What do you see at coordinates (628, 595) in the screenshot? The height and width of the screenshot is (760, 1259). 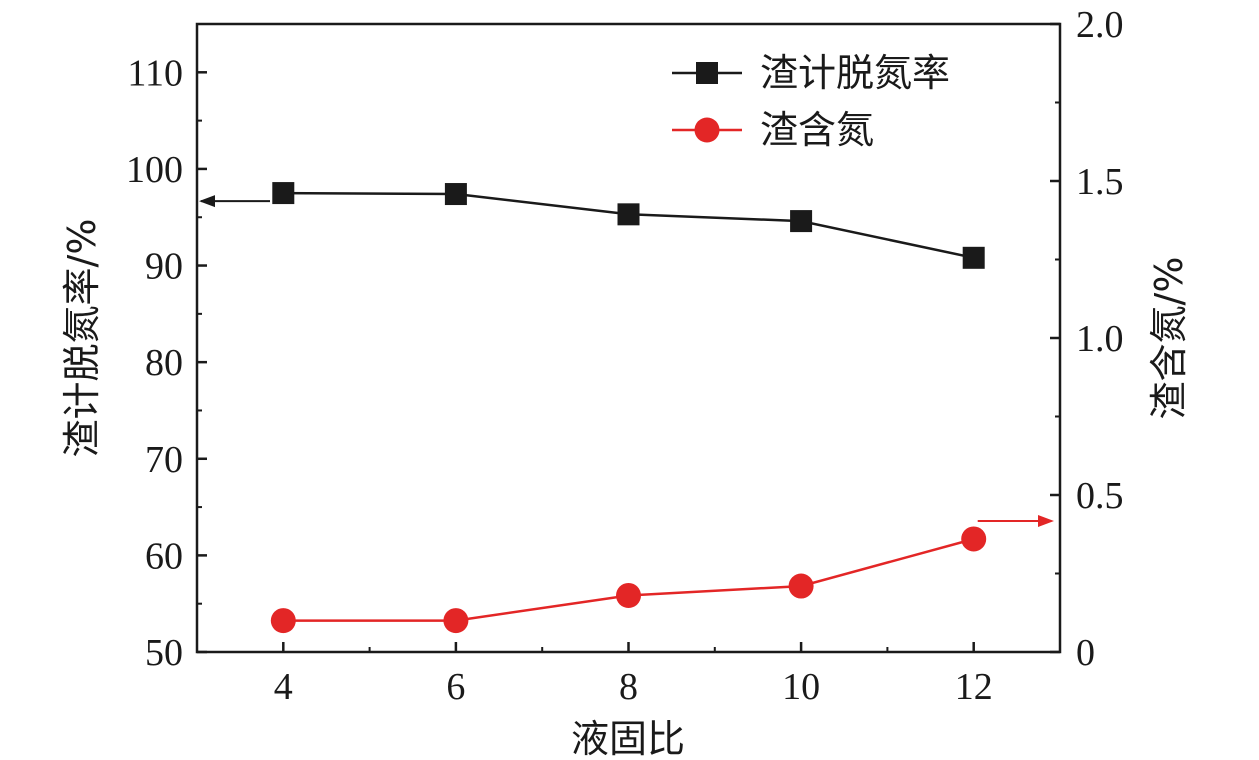 I see `series-2-point-x8` at bounding box center [628, 595].